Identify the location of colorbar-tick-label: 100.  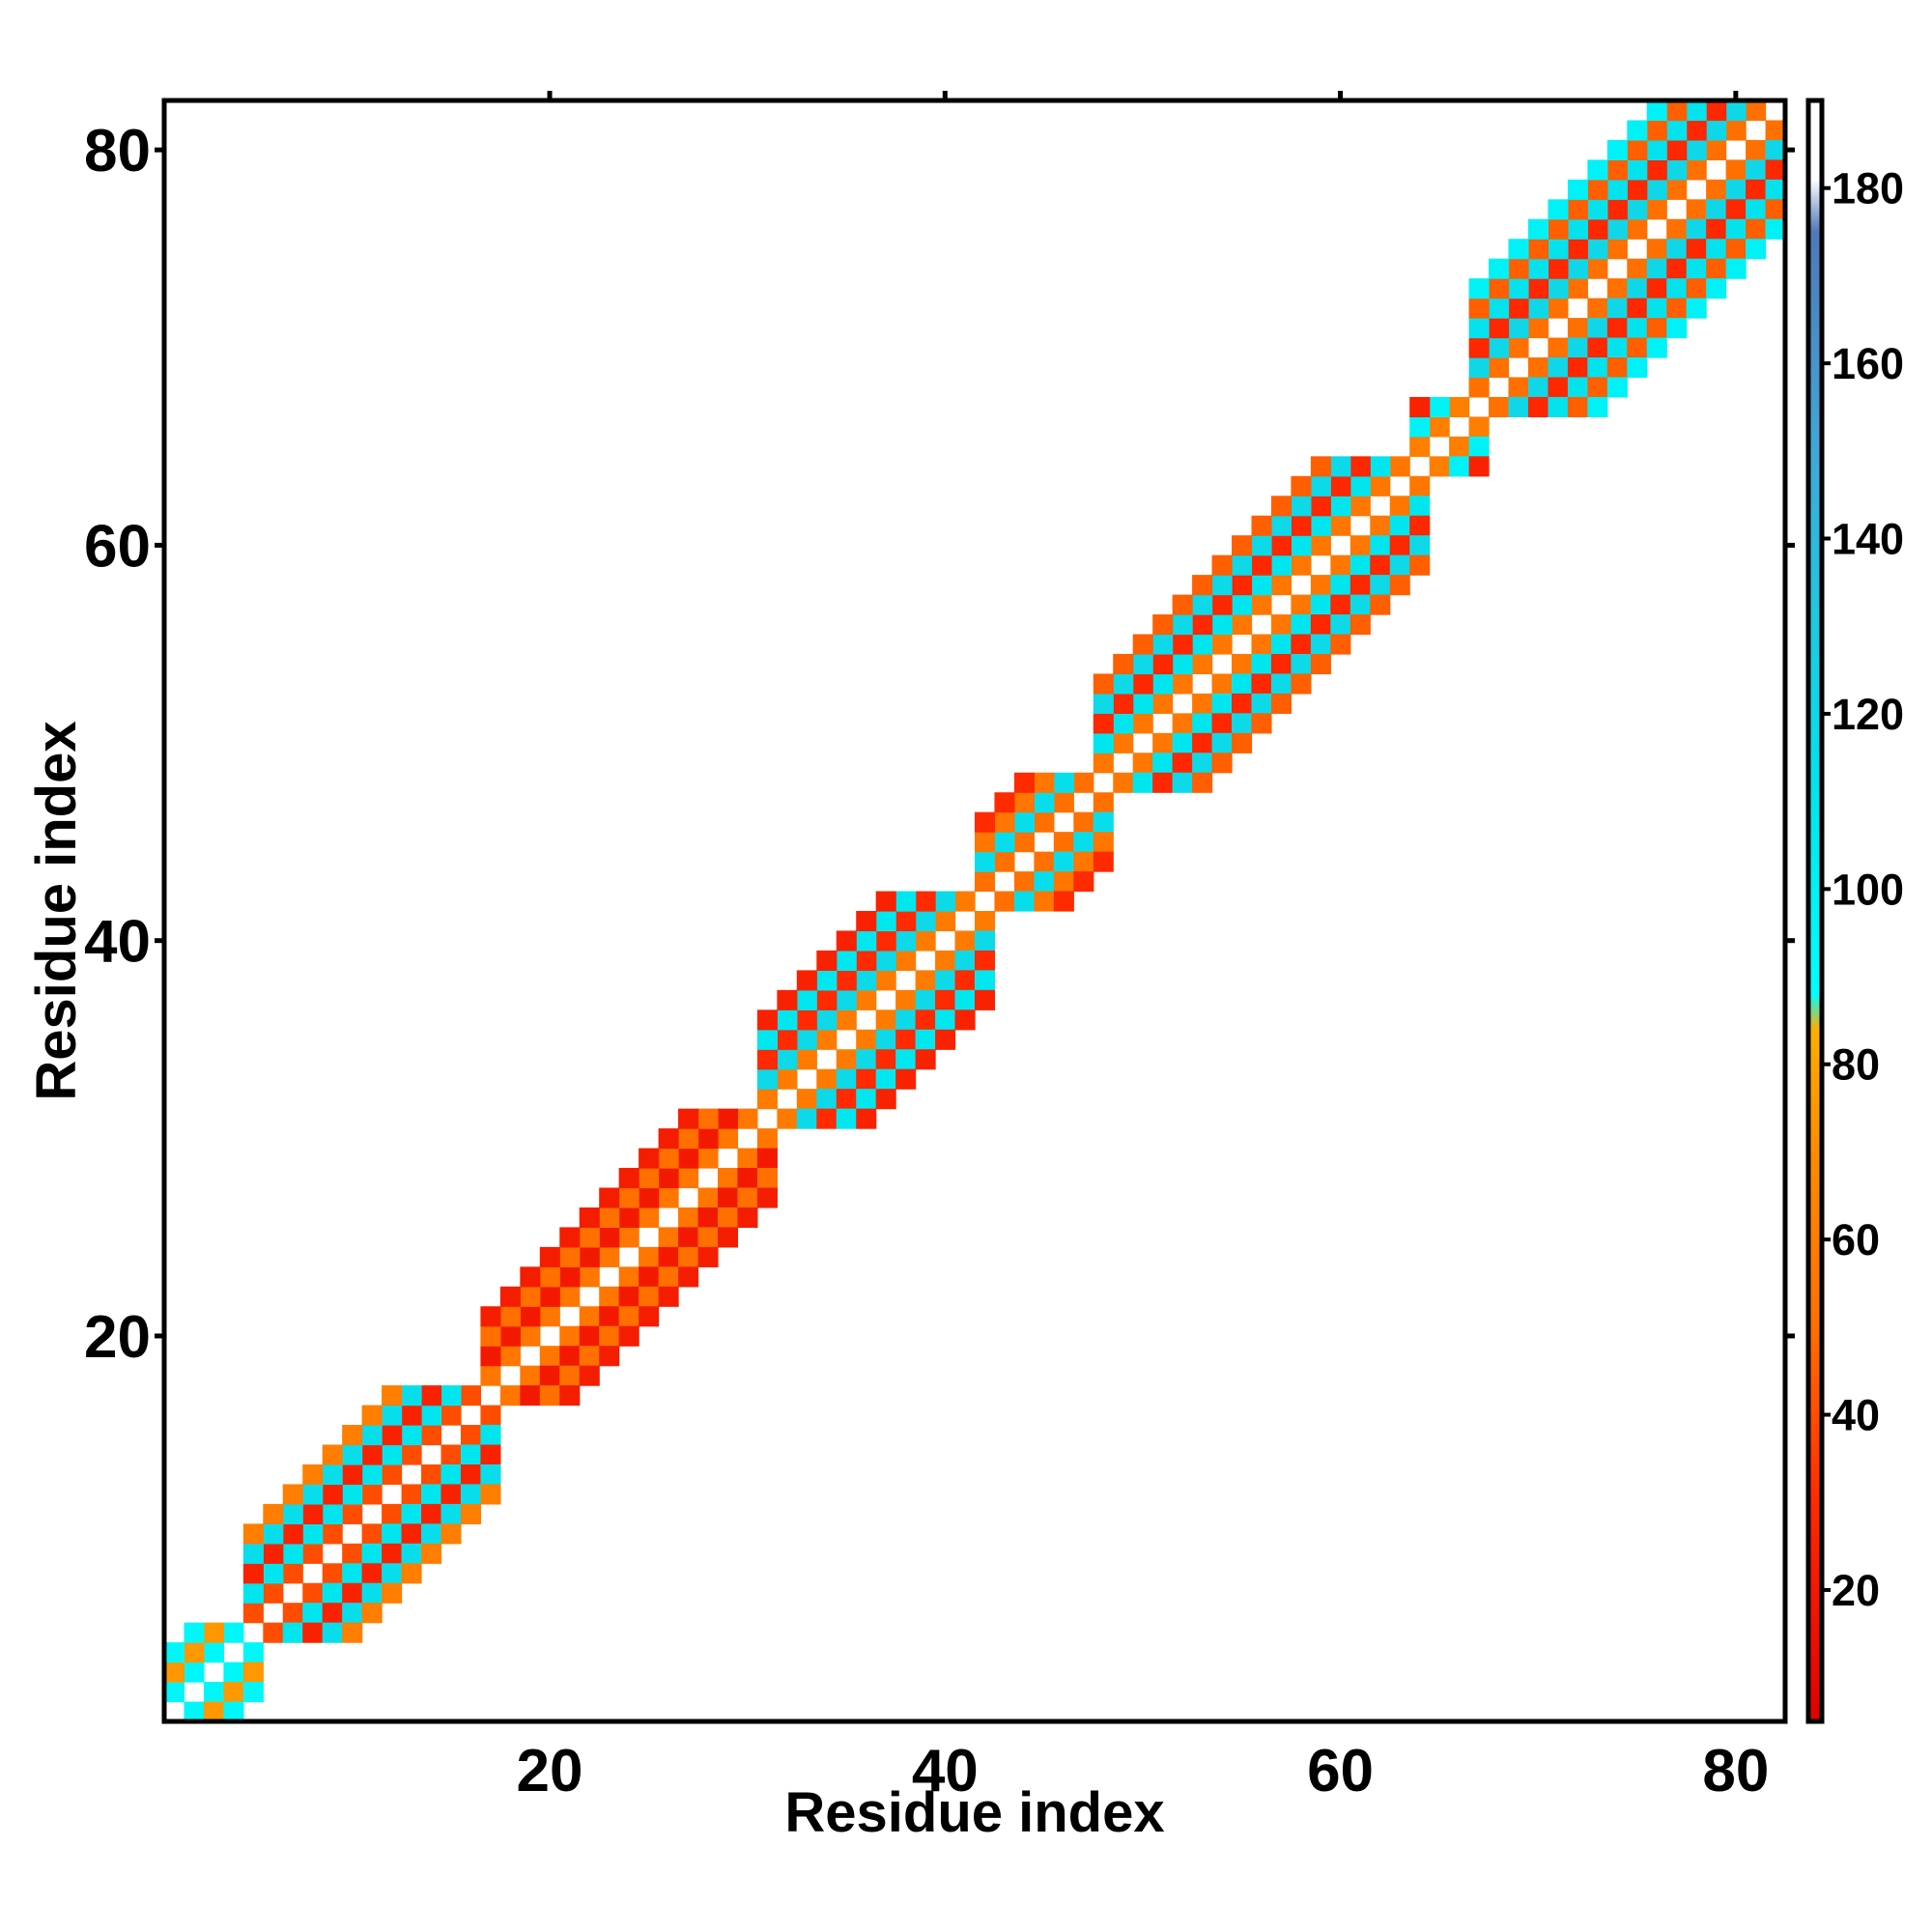
(1868, 889).